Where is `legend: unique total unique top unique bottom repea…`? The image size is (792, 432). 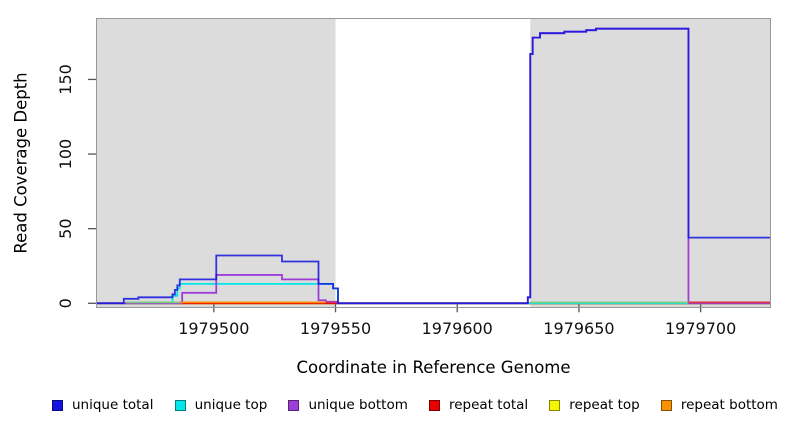 legend: unique total unique top unique bottom repea… is located at coordinates (396, 405).